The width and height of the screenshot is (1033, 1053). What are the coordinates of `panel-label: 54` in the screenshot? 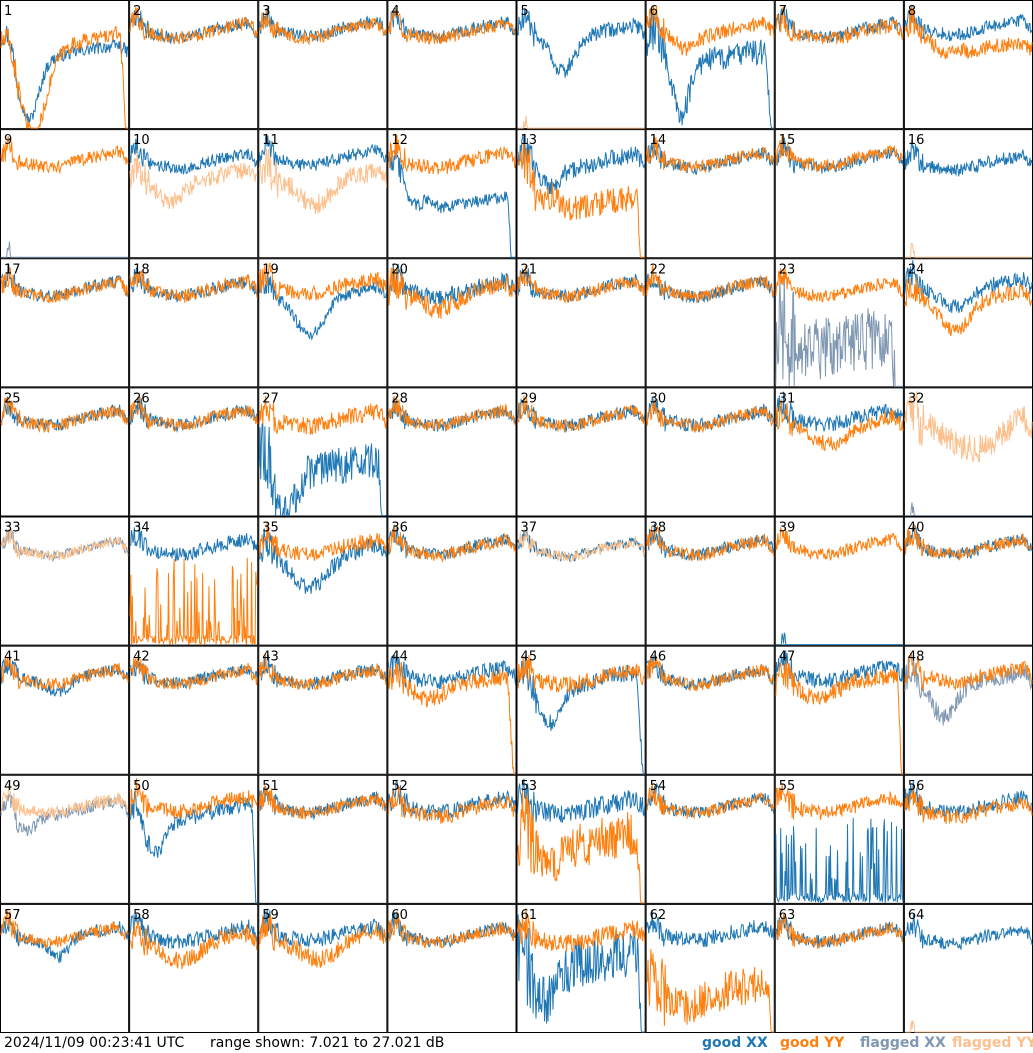 It's located at (658, 786).